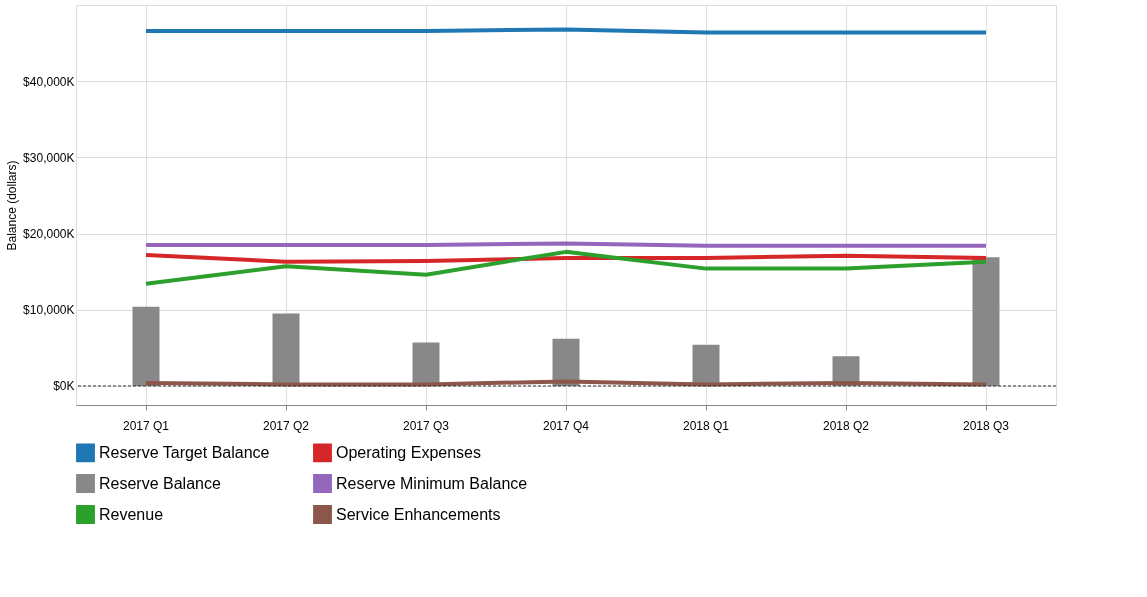  I want to click on x-tick-label: 2018 Q3, so click(986, 425).